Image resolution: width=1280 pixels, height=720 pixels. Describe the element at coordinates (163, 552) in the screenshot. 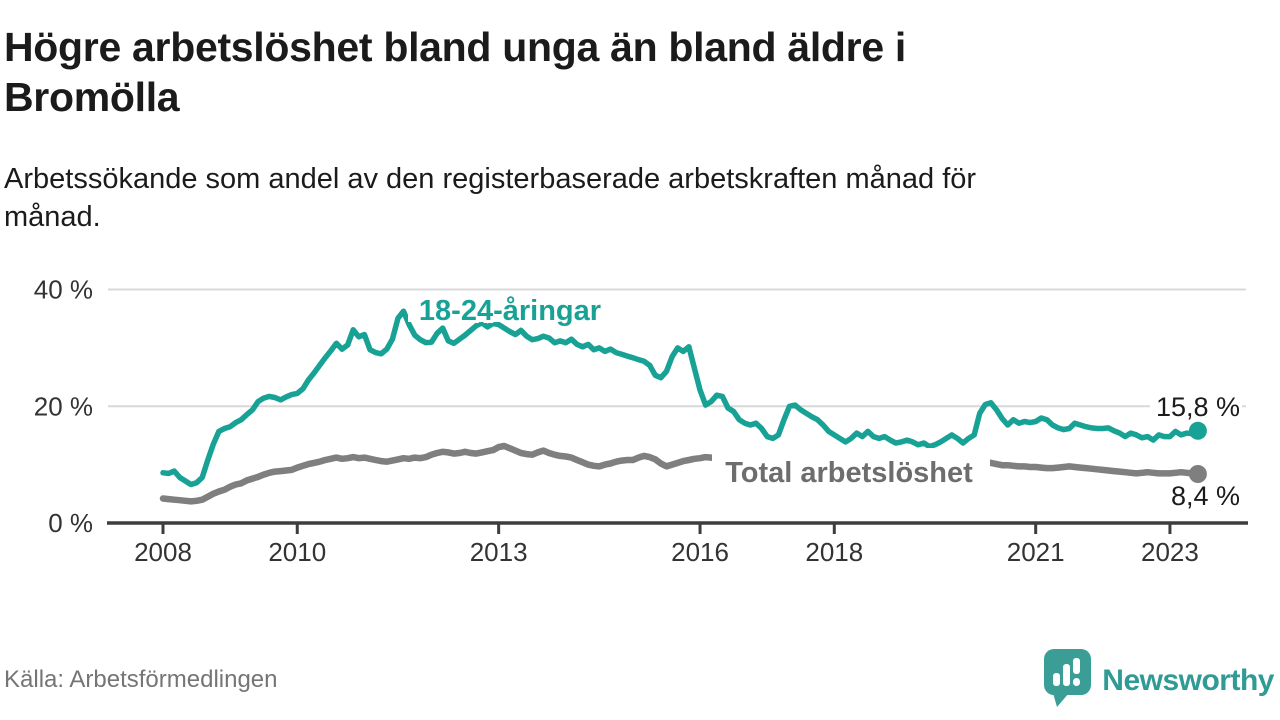

I see `x-tick-label: 2008` at that location.